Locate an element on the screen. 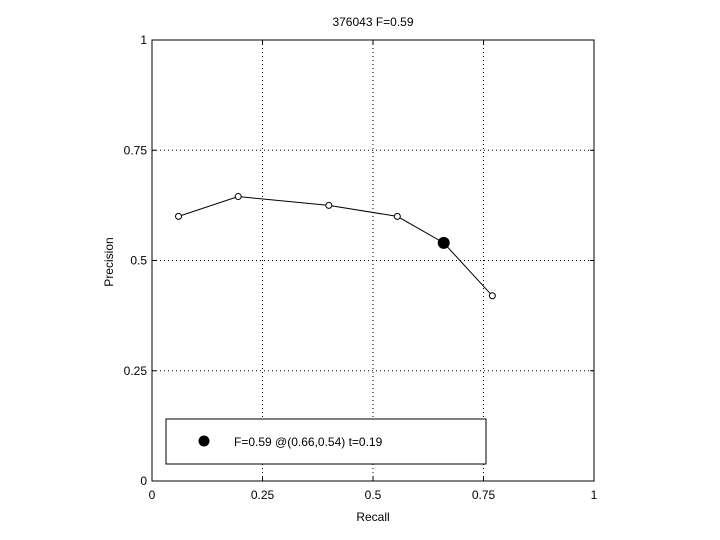  legend: F=0.59 @(0.66,0.54) t=0.19 is located at coordinates (326, 441).